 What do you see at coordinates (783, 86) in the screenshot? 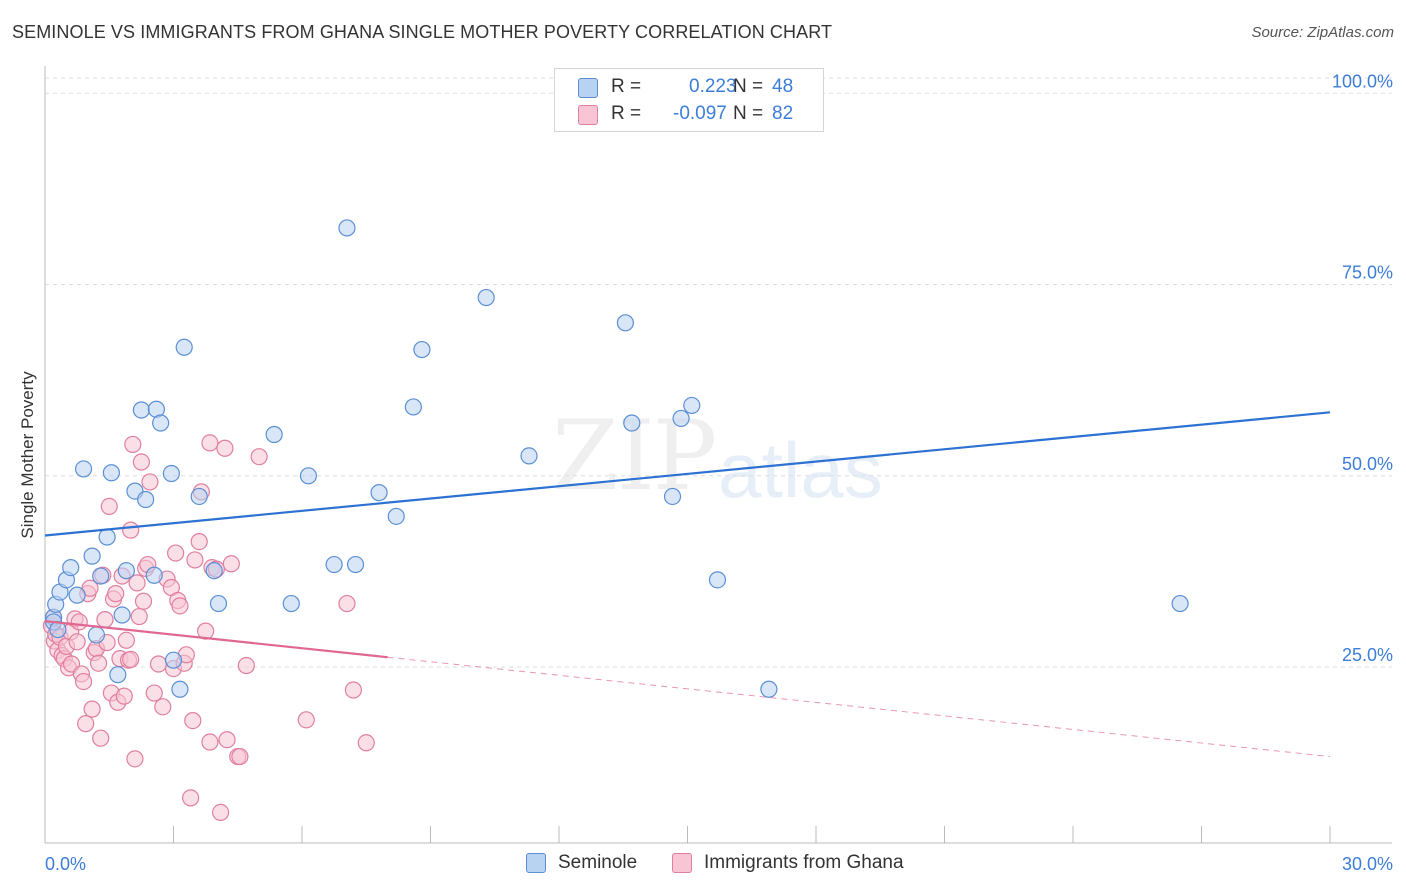
I see `n-value: 48` at bounding box center [783, 86].